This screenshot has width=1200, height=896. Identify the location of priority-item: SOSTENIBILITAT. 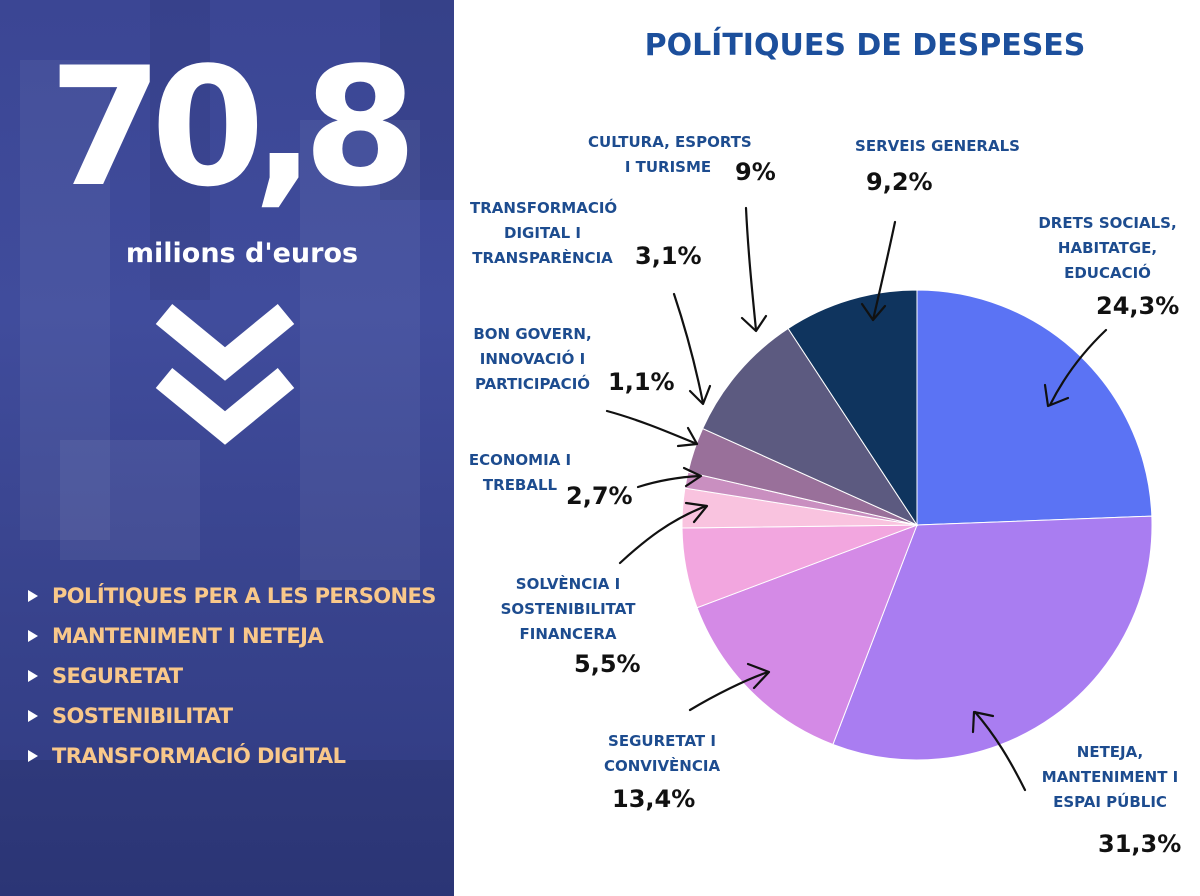
(232, 716).